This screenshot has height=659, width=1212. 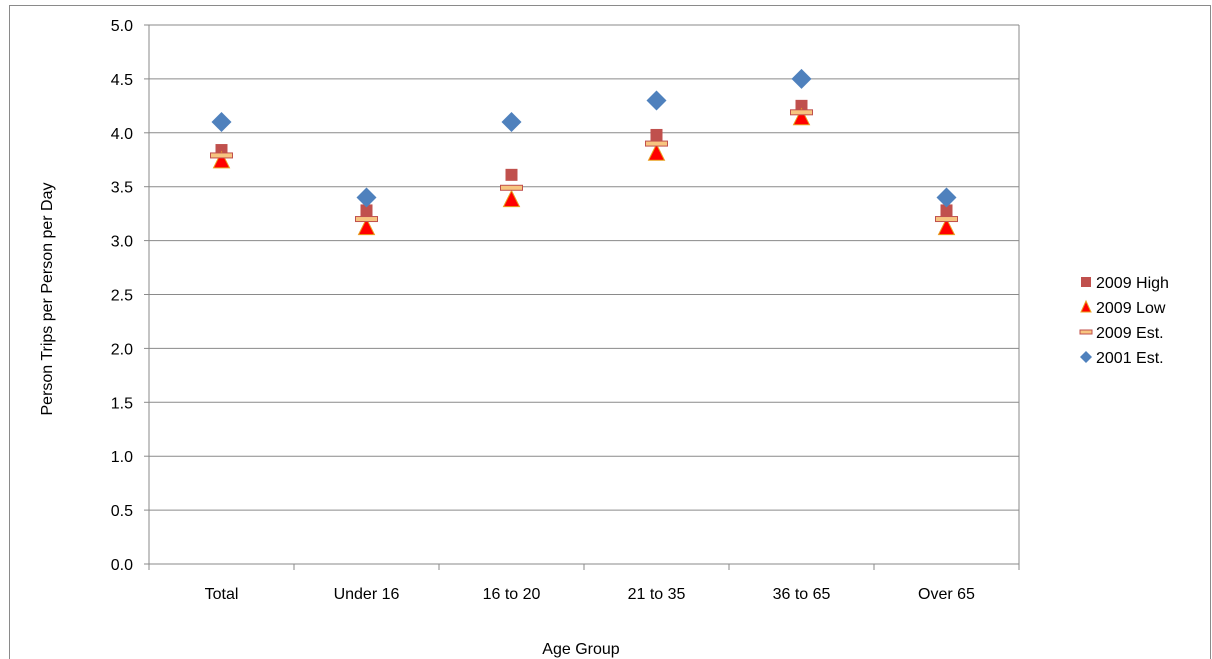 I want to click on y-tick-label: 3.0, so click(x=122, y=242).